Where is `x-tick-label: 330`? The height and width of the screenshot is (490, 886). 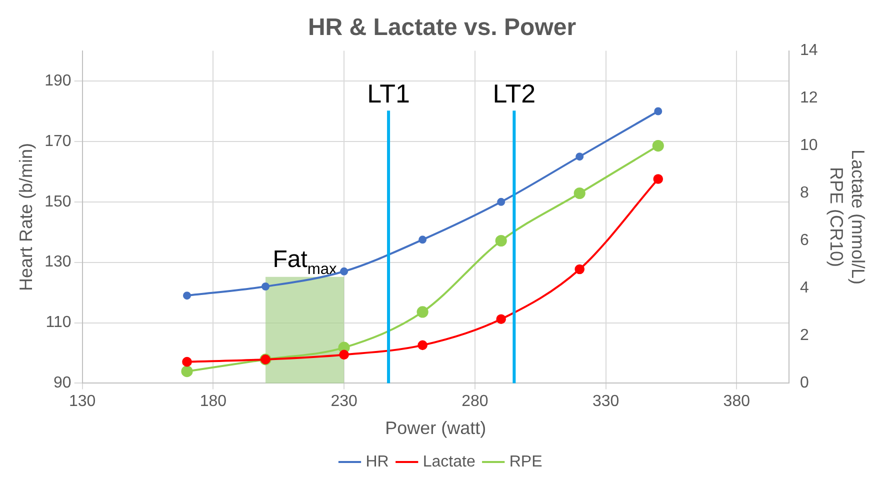
x-tick-label: 330 is located at coordinates (606, 401).